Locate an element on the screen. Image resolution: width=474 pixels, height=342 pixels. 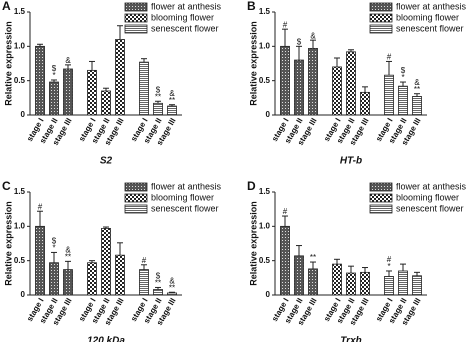
panel-letter: B is located at coordinates (251, 6).